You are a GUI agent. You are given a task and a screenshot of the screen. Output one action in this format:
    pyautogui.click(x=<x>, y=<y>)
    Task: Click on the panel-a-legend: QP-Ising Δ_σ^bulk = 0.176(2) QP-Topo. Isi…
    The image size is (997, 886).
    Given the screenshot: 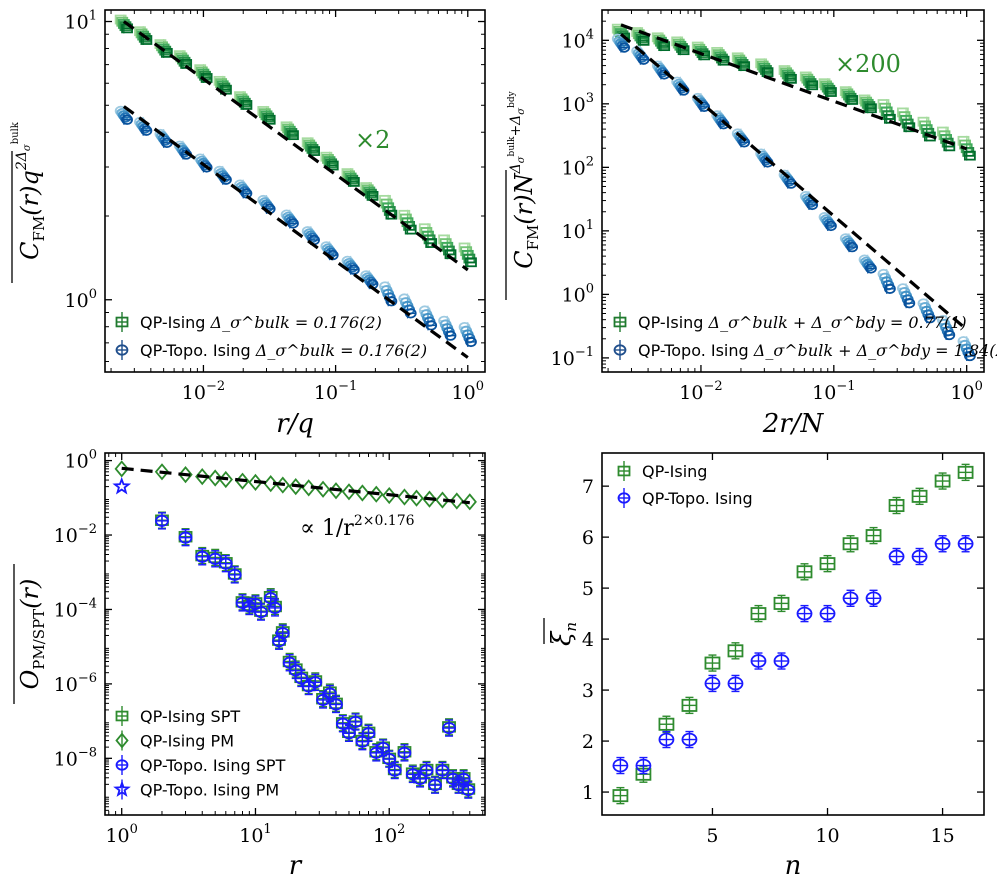 What is the action you would take?
    pyautogui.click(x=271, y=336)
    